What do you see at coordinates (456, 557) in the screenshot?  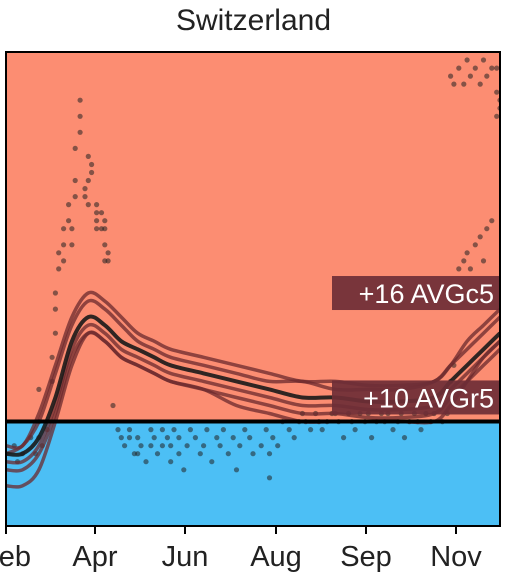 I see `x-tick-label: Nov` at bounding box center [456, 557].